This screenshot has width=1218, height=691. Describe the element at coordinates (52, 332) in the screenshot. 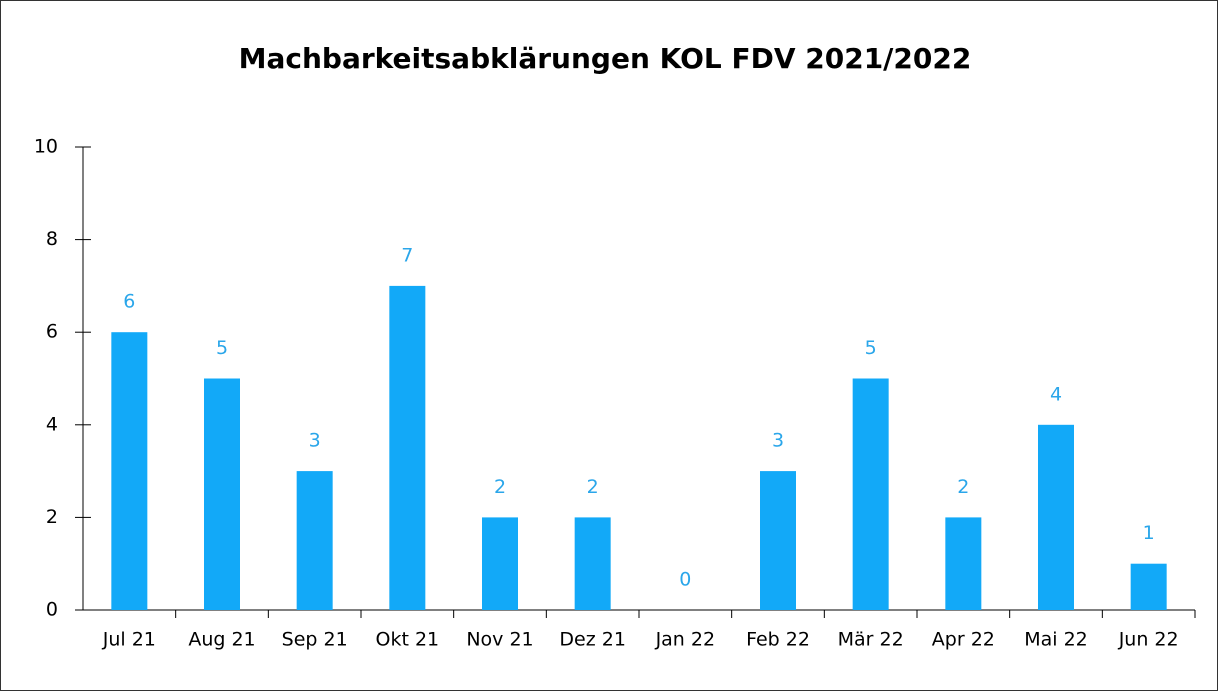

I see `y-tick-label: 6` at that location.